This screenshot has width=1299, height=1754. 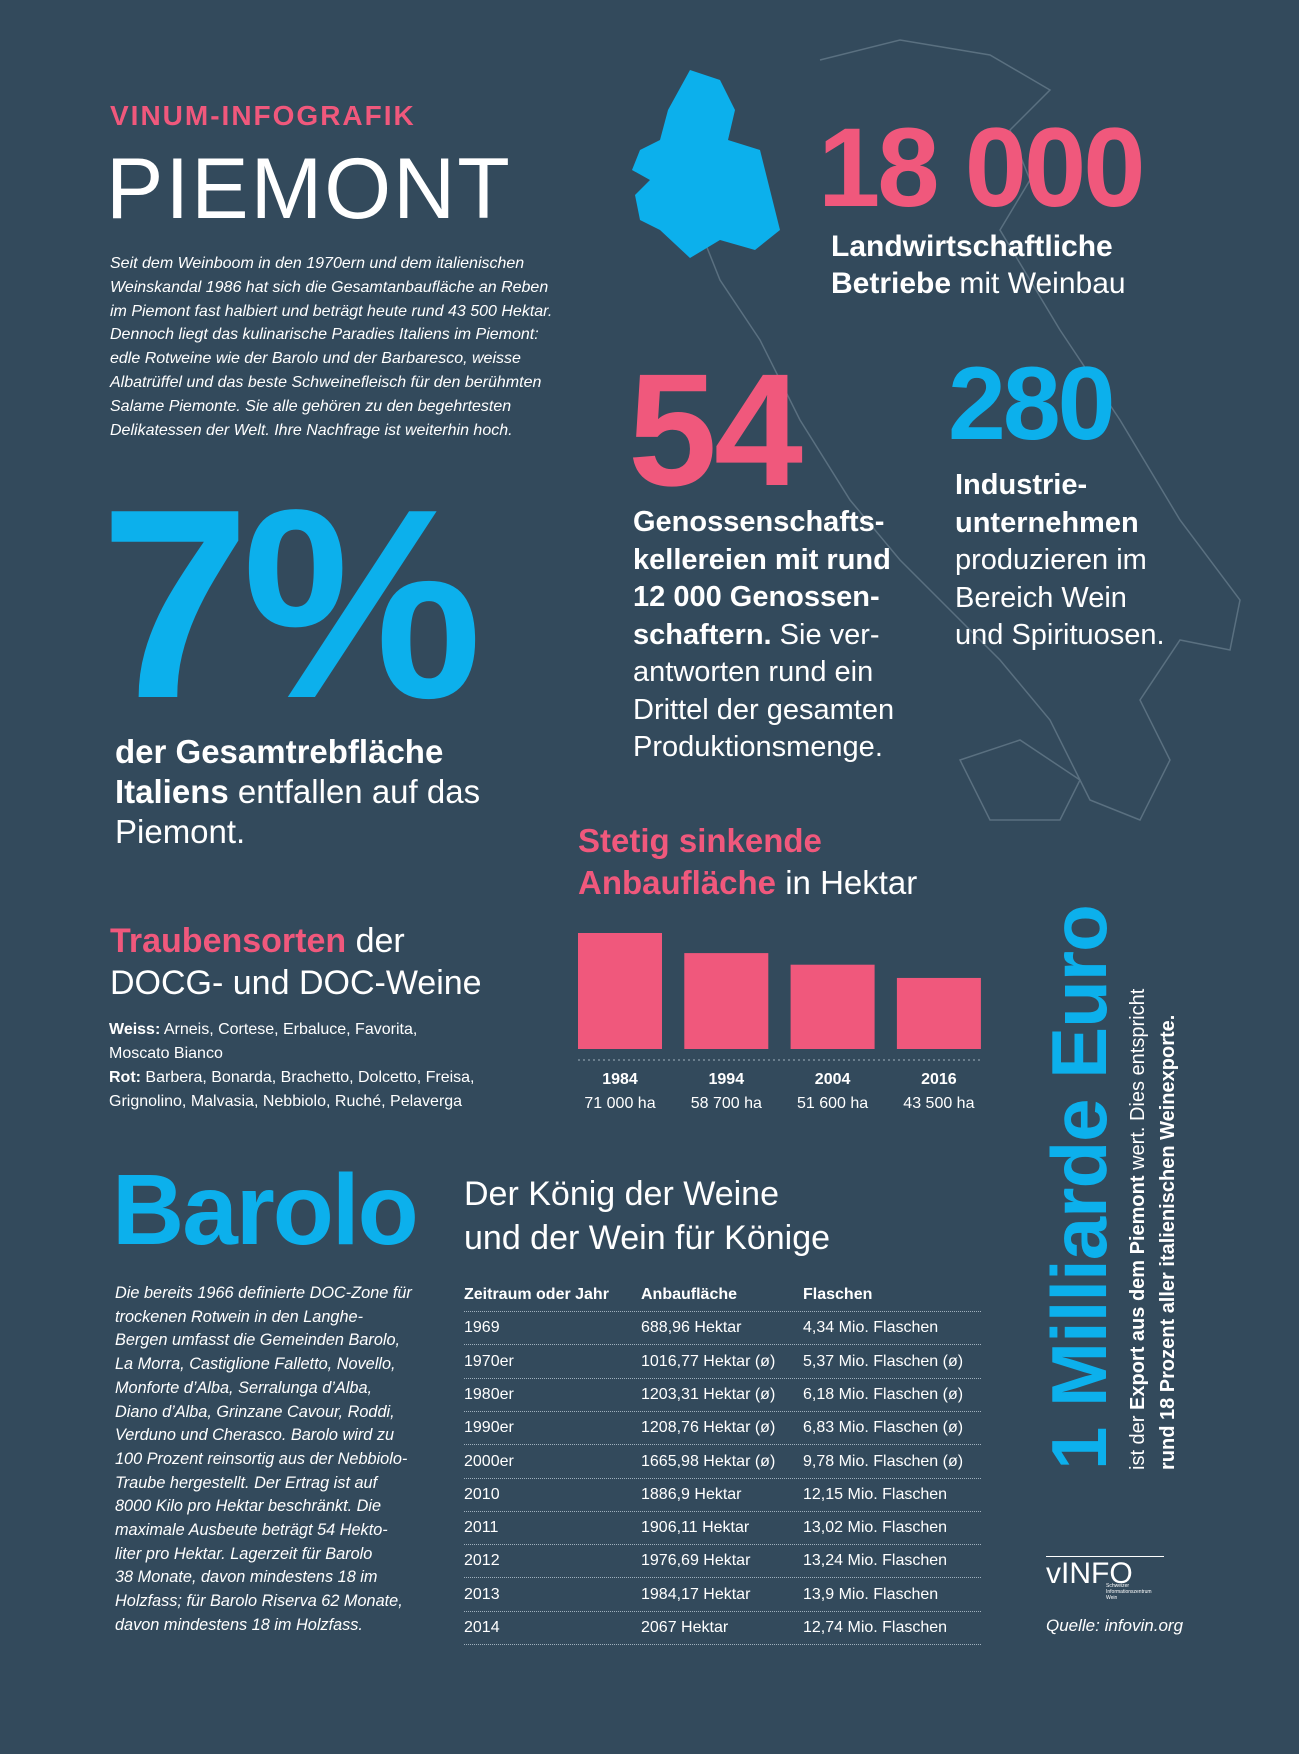 What do you see at coordinates (620, 1079) in the screenshot?
I see `x-tick-label: 1984` at bounding box center [620, 1079].